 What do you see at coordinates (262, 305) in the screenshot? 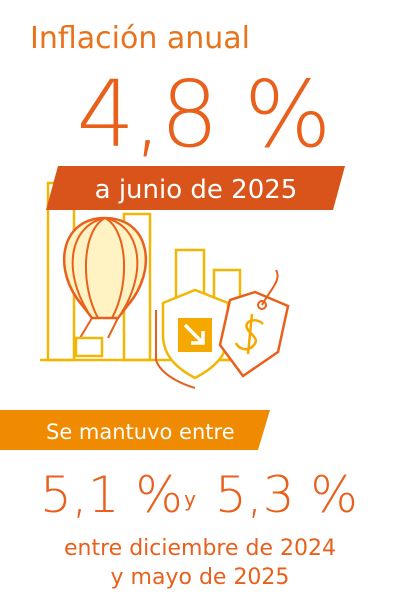
I see `tag-hole` at bounding box center [262, 305].